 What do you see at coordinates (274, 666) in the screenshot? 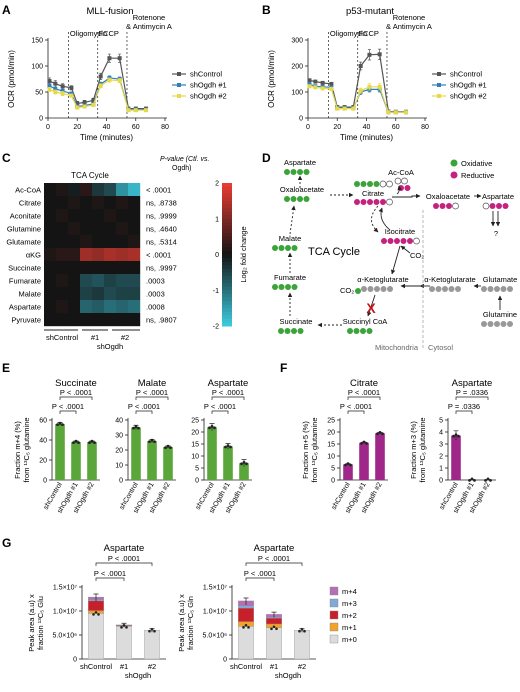
I see `x-tick-label: #1` at bounding box center [274, 666].